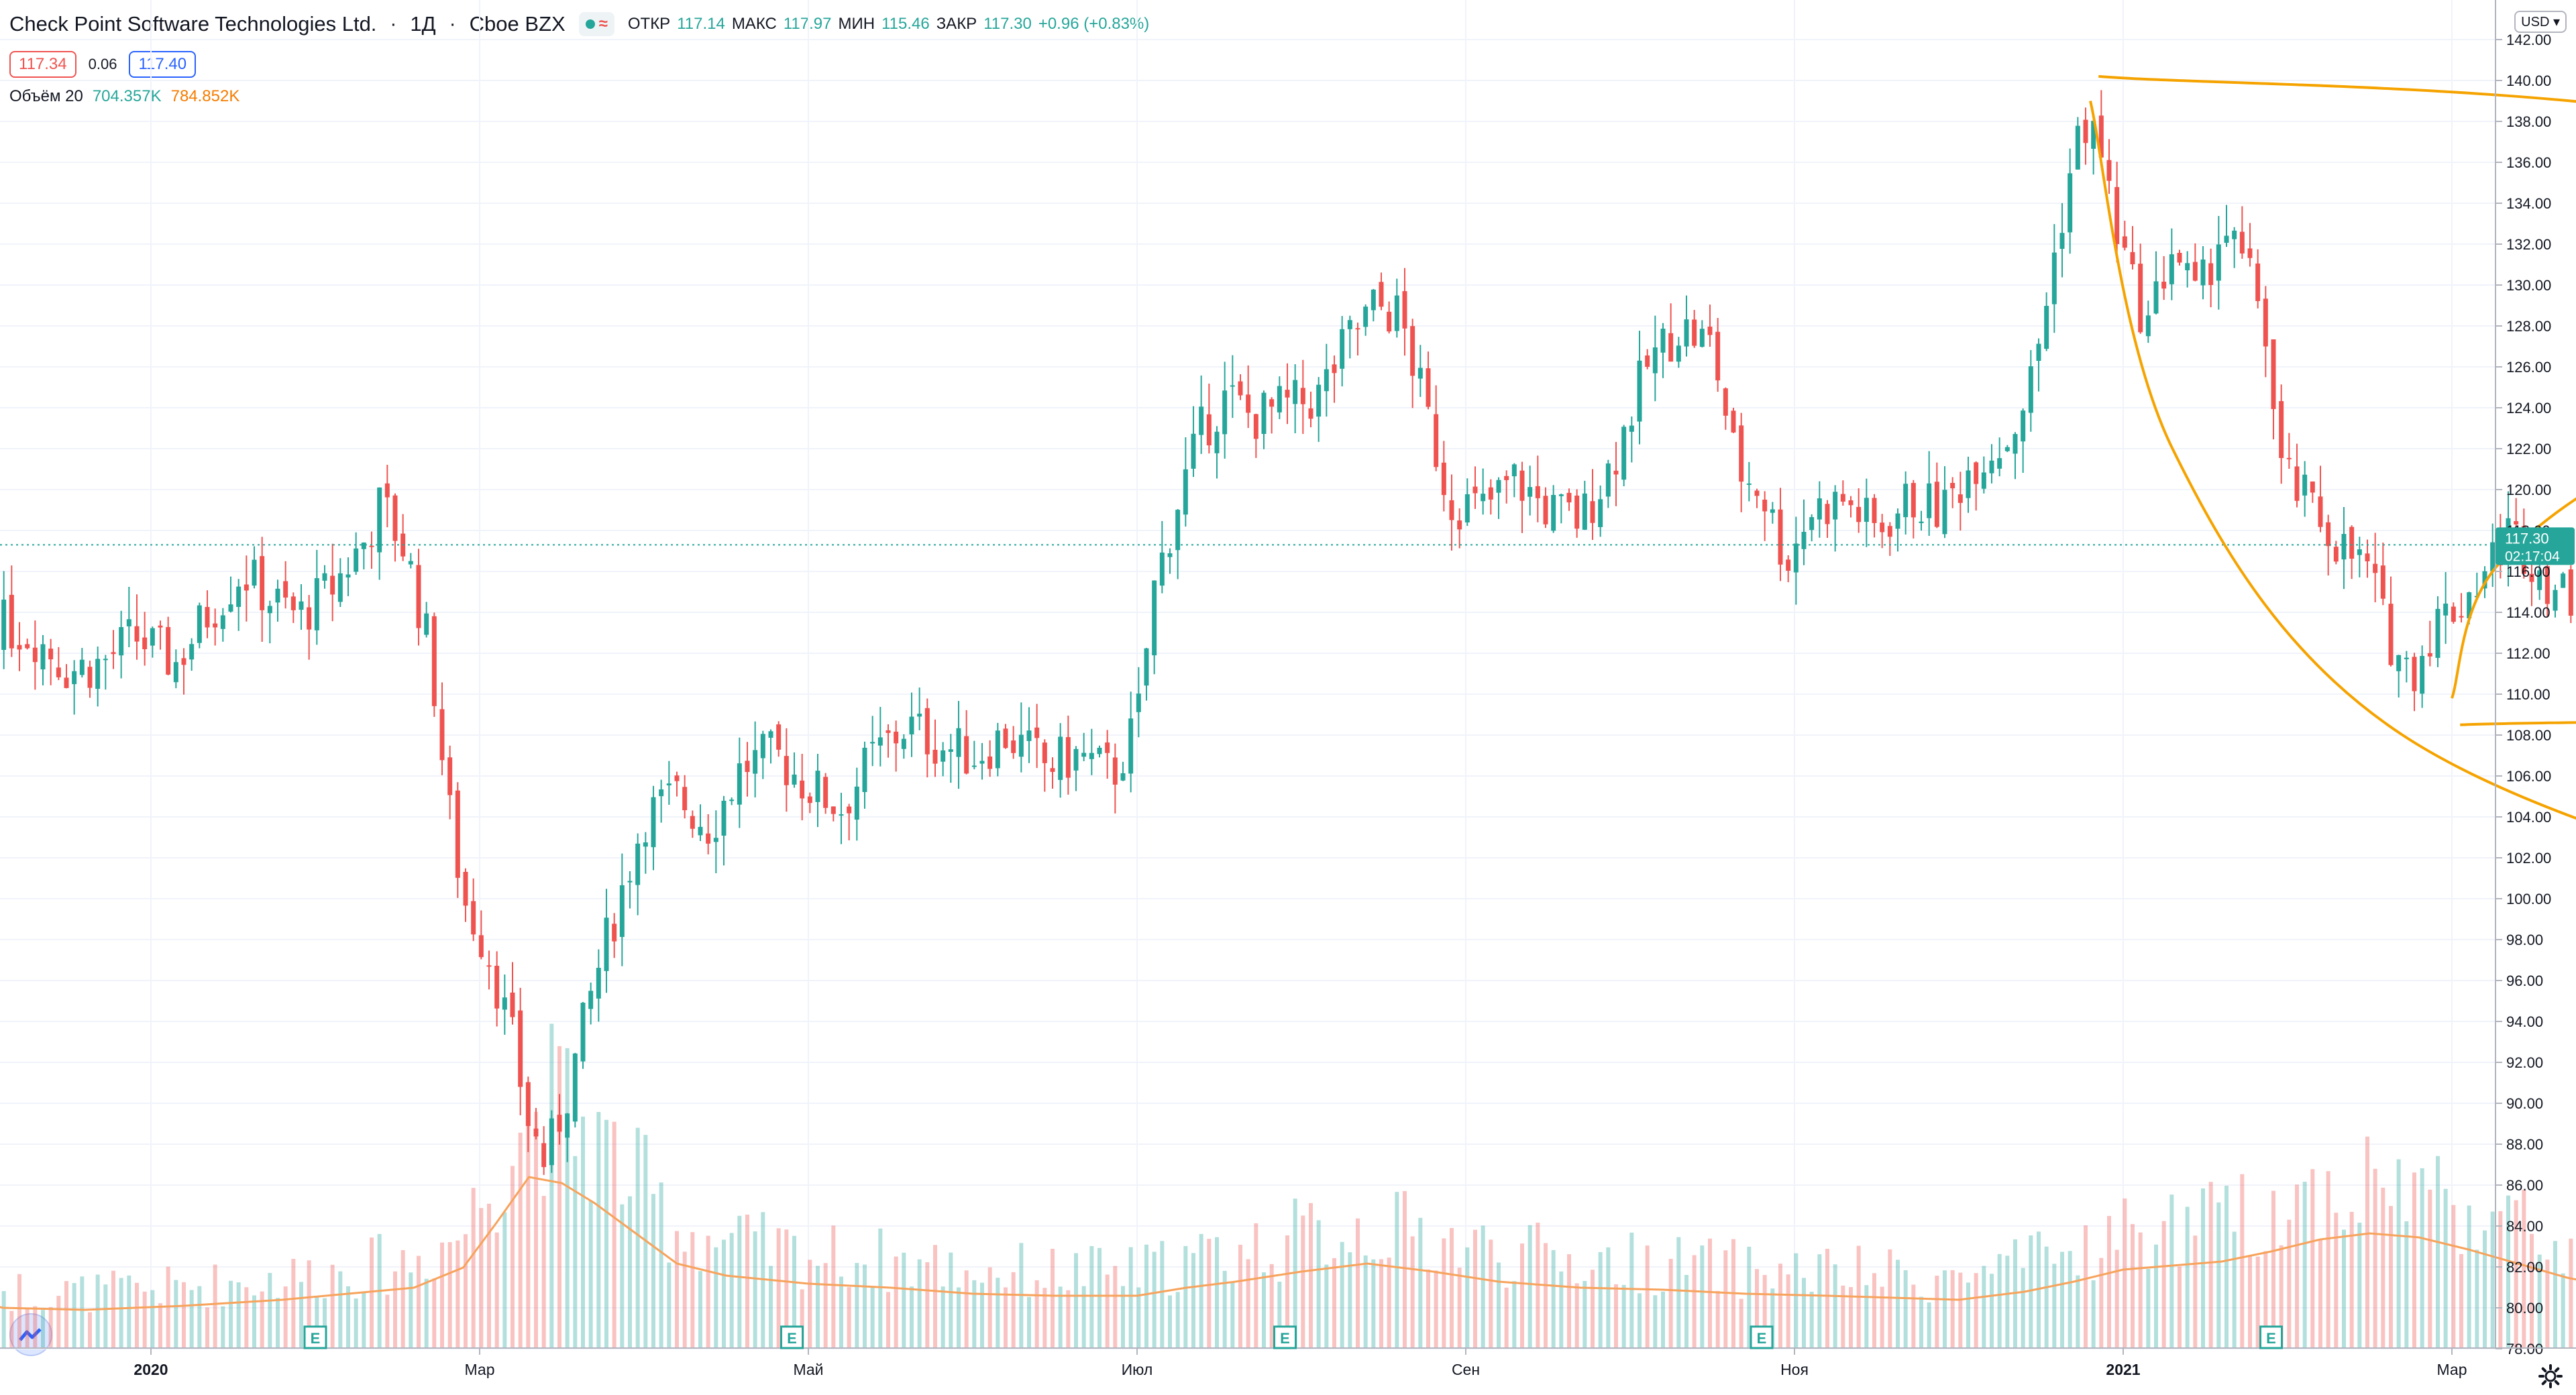 The height and width of the screenshot is (1395, 2576). I want to click on currency-dropdown: USD ▾, so click(2540, 22).